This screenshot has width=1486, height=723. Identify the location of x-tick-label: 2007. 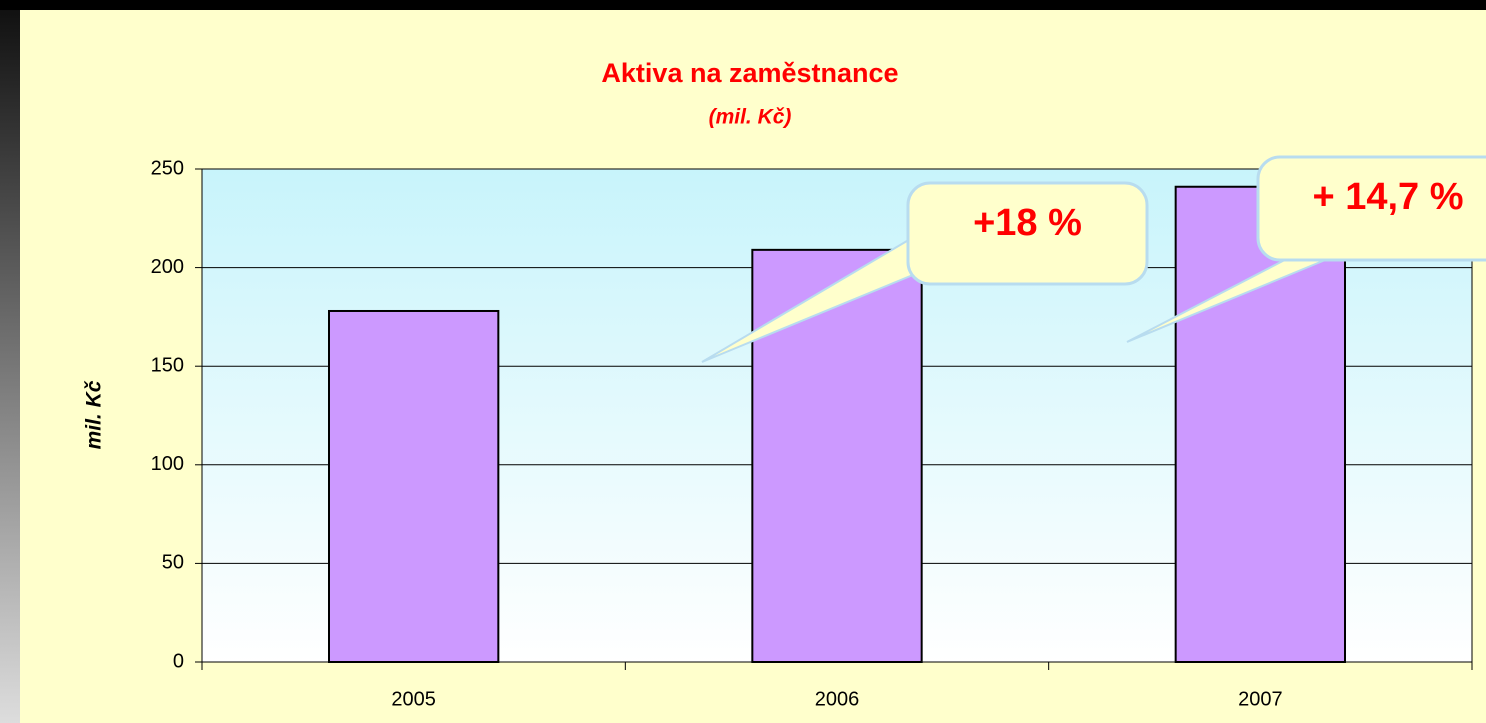
(1260, 699).